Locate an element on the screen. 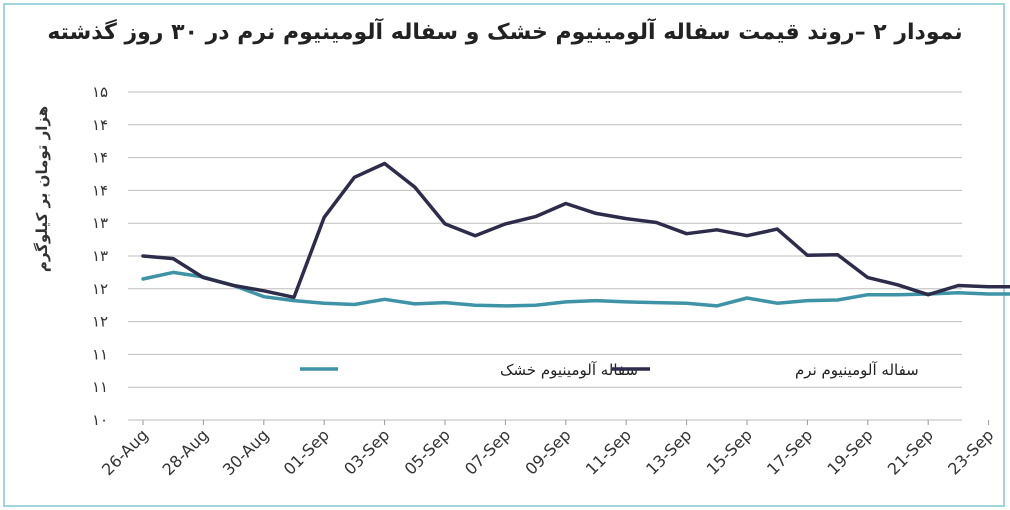  legend-label-1: سفاله آلومینیوم خشک is located at coordinates (569, 370).